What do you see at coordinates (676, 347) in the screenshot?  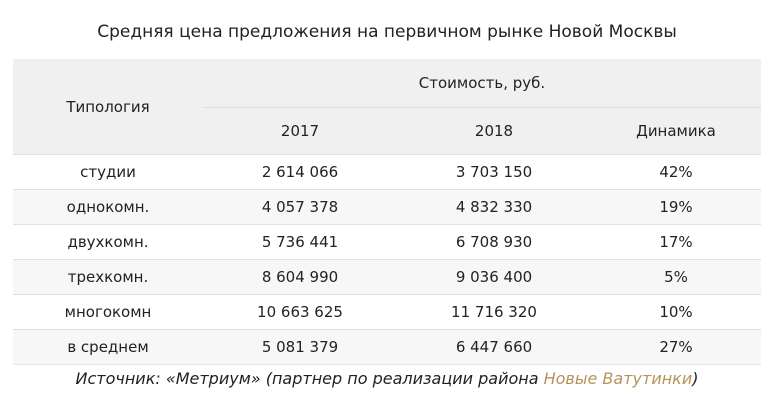 I see `cell-dynamics: 27%` at bounding box center [676, 347].